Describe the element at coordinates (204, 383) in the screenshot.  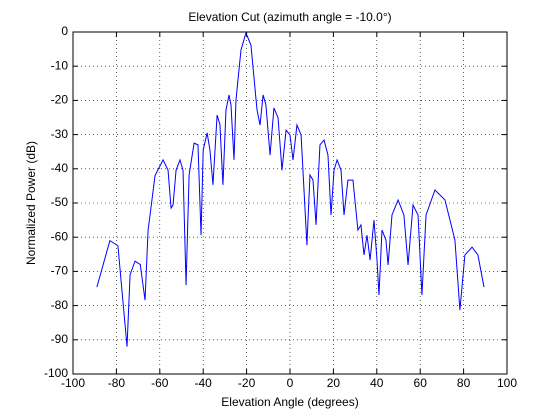
I see `x-tick-label: -40` at that location.